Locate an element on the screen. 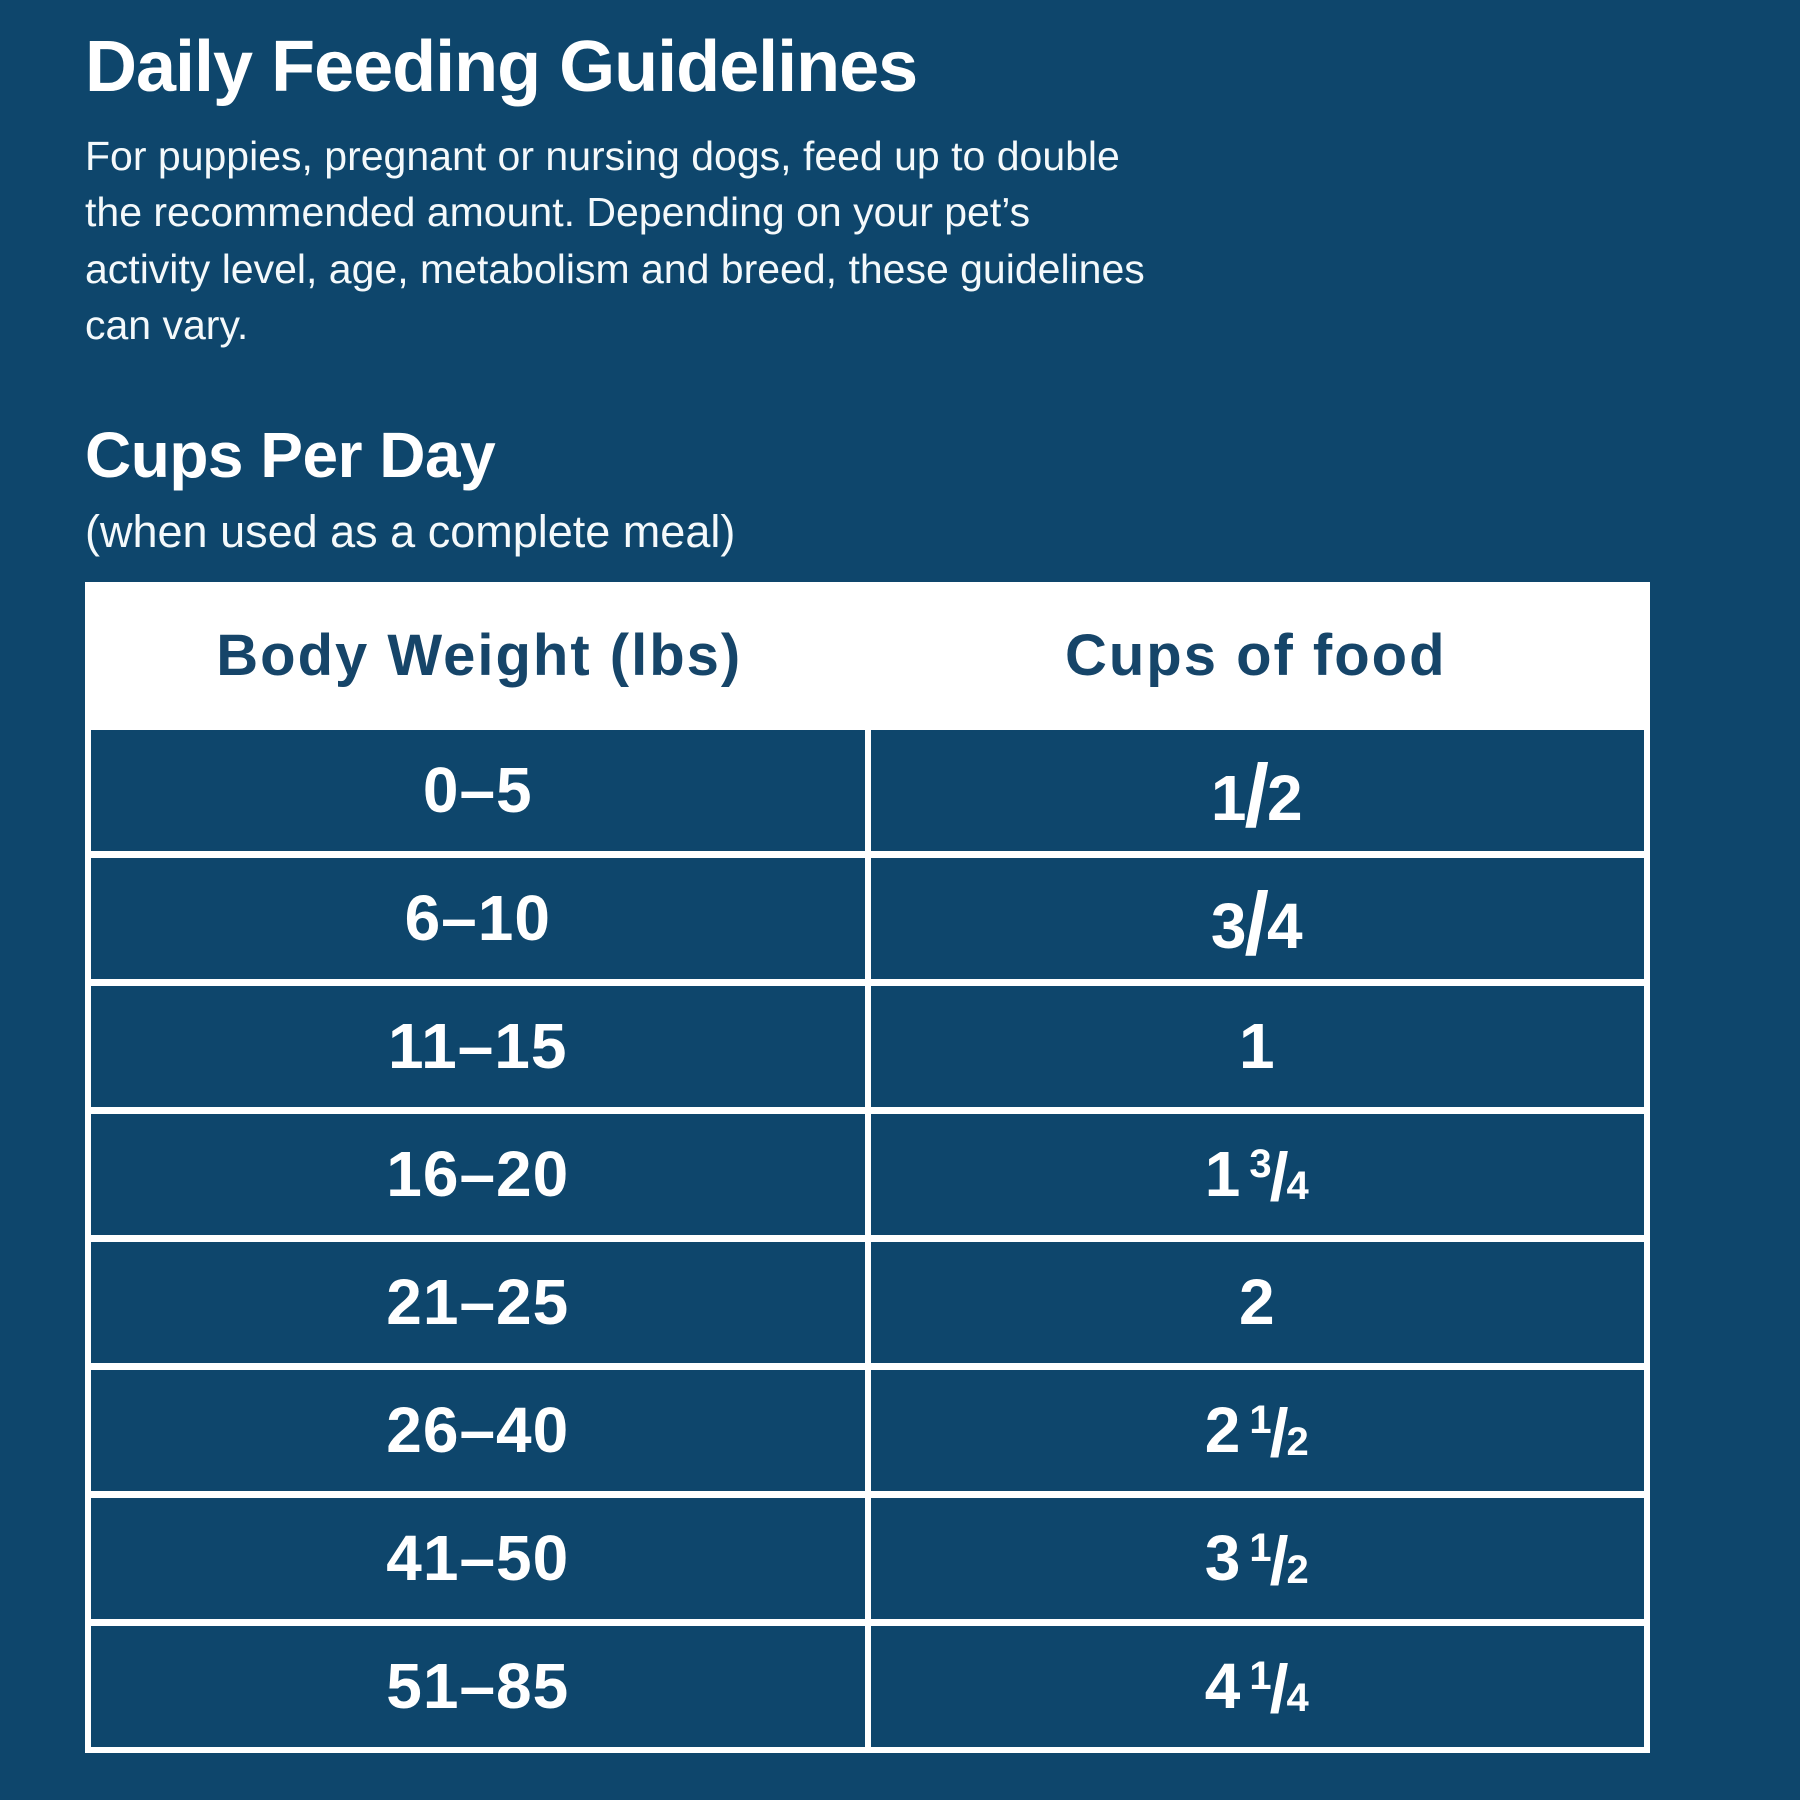 Image resolution: width=1800 pixels, height=1800 pixels. body-weight-cell: 11–15 is located at coordinates (478, 1046).